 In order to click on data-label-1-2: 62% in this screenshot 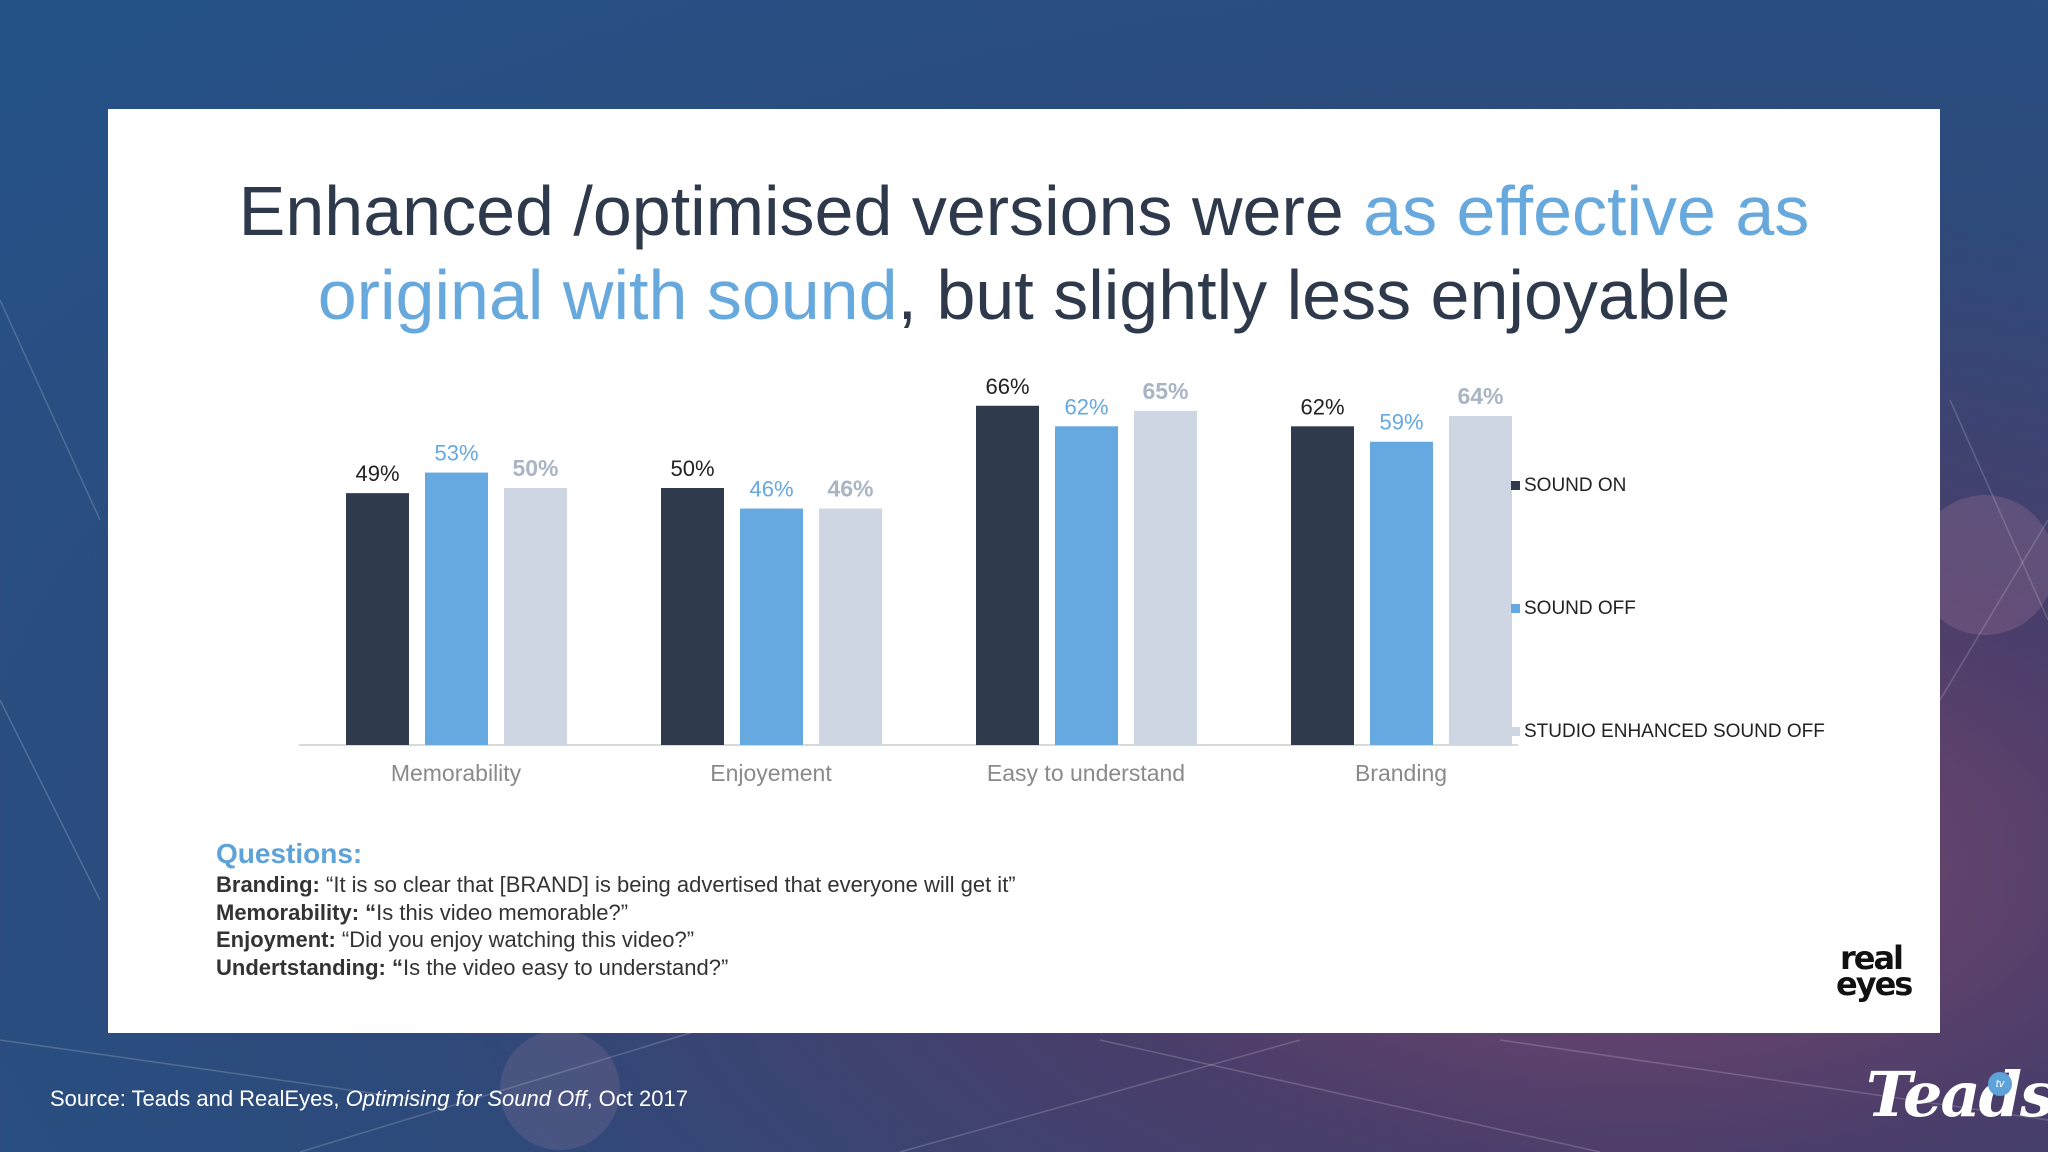, I will do `click(1086, 406)`.